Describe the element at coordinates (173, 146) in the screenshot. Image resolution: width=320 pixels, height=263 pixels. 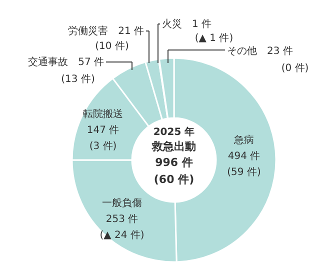
I see `text: 救急出動` at that location.